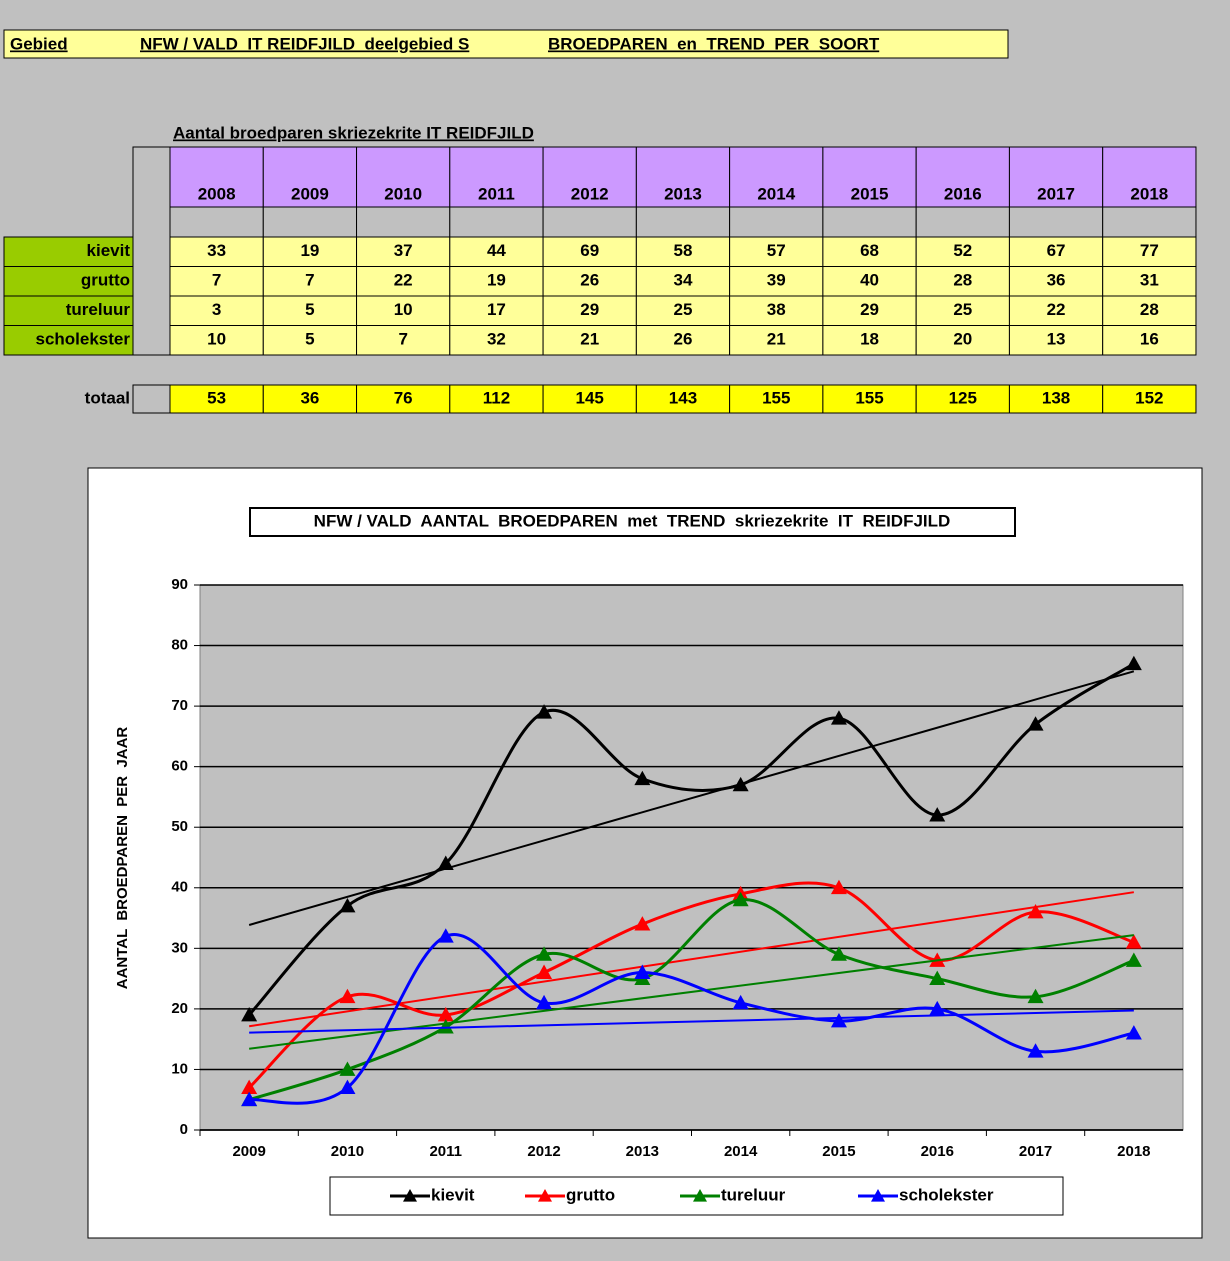  What do you see at coordinates (403, 193) in the screenshot?
I see `year-label: 2010` at bounding box center [403, 193].